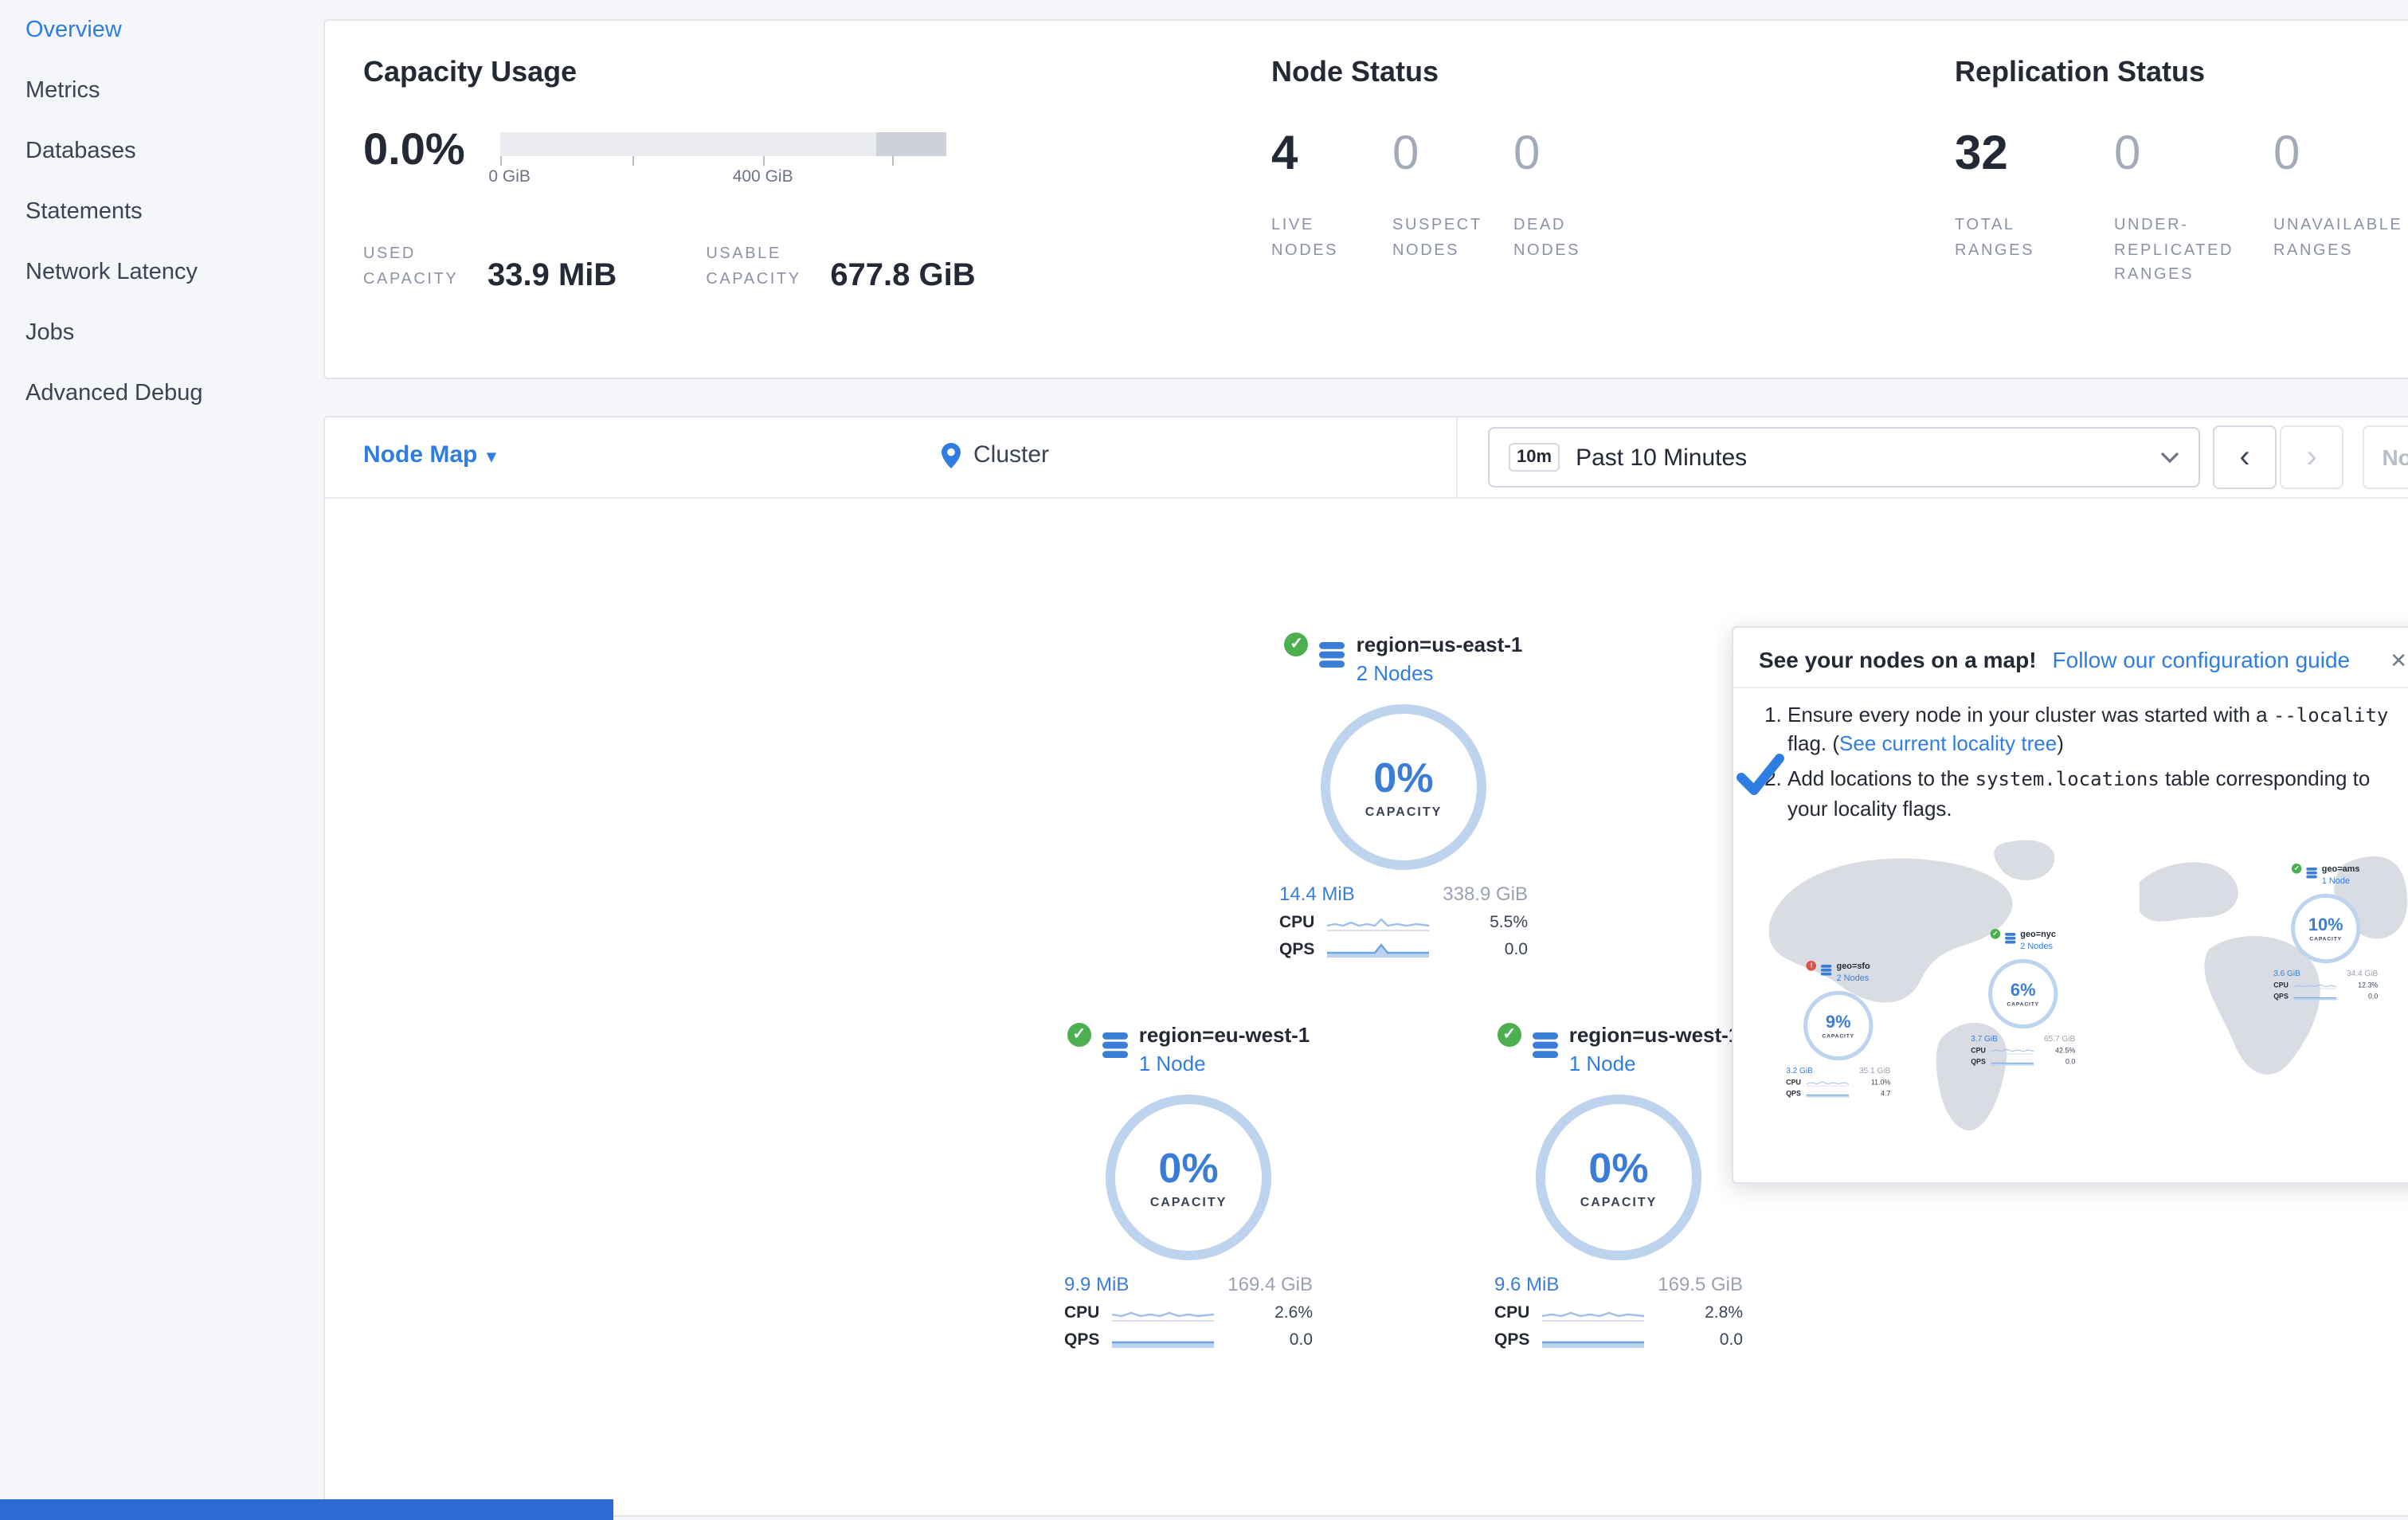  I want to click on region-usable-capacity: 169.5 GiB, so click(1701, 1284).